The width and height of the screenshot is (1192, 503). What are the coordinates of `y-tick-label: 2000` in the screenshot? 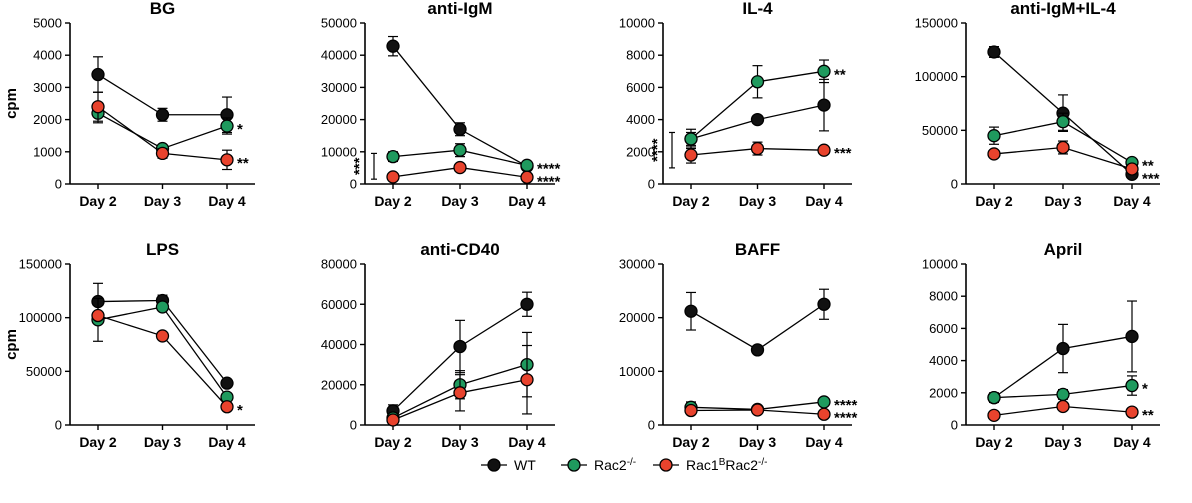 It's located at (943, 392).